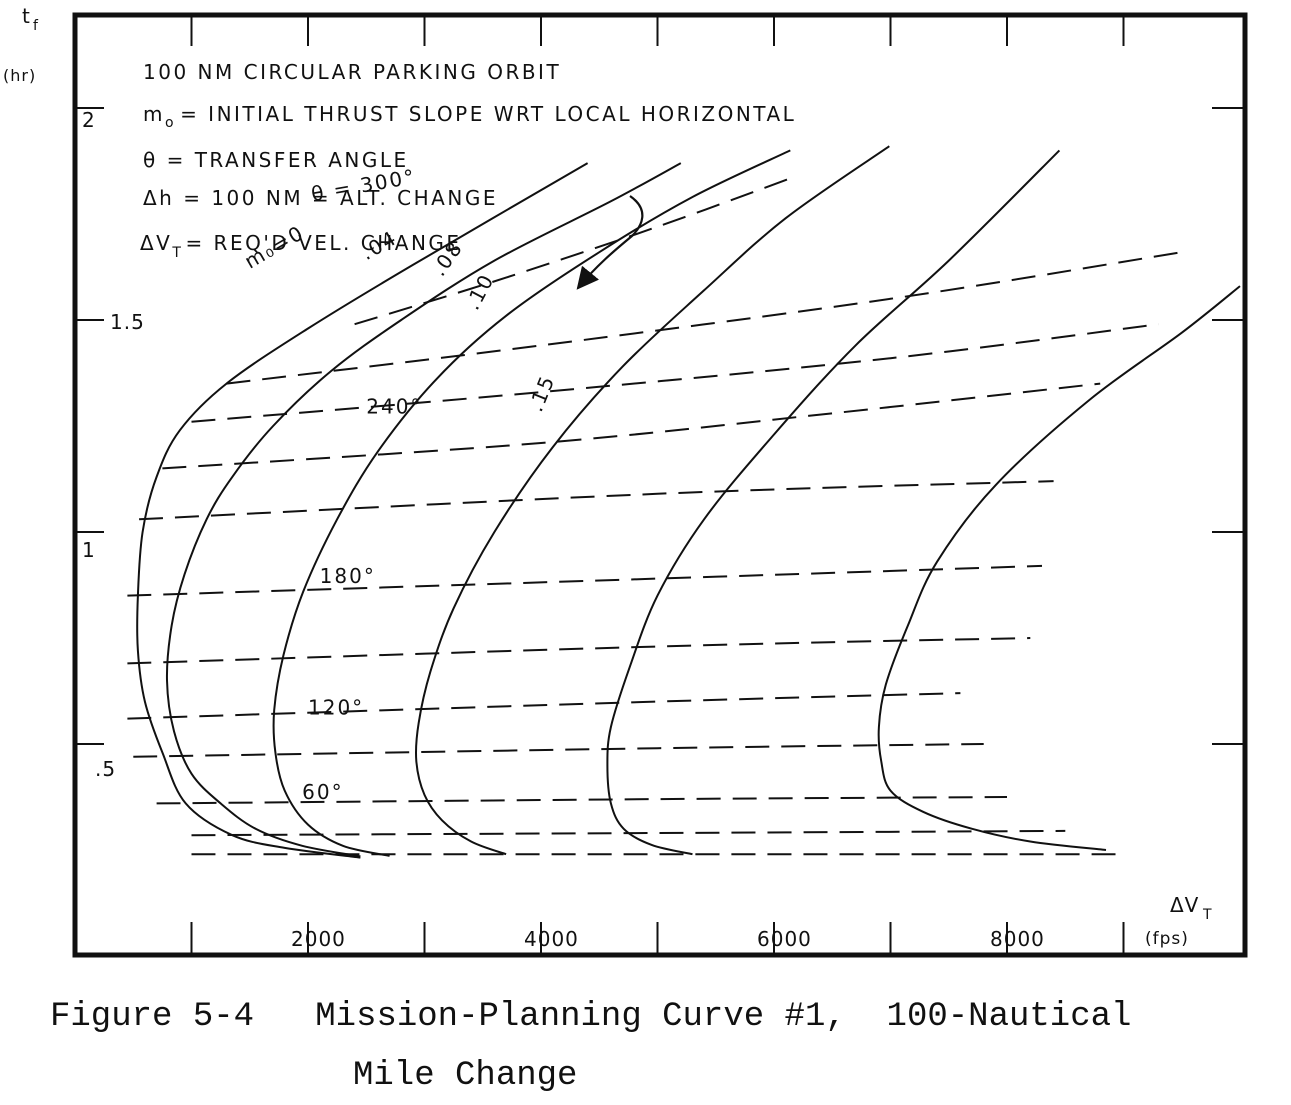 This screenshot has width=1291, height=1105. What do you see at coordinates (19, 75) in the screenshot?
I see `y-axis-unit: (hr)` at bounding box center [19, 75].